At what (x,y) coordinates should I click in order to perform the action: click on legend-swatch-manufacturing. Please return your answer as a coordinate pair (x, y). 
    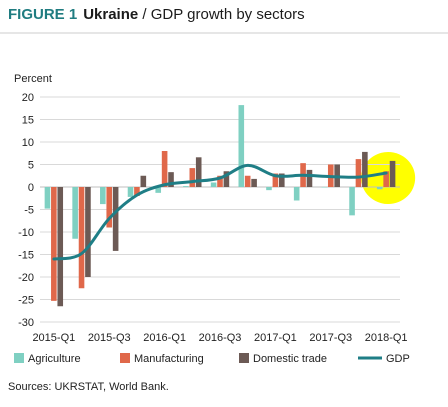
    Looking at the image, I should click on (125, 358).